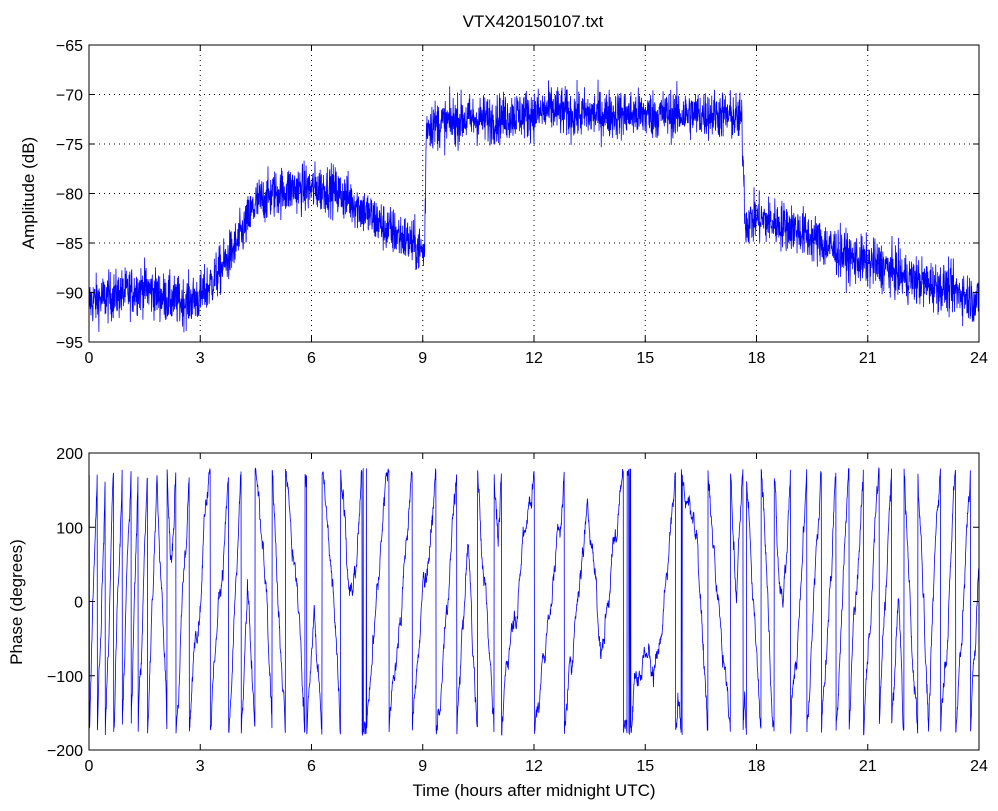 The height and width of the screenshot is (811, 998). Describe the element at coordinates (200, 358) in the screenshot. I see `amplitude-x-tick-label: 3` at that location.